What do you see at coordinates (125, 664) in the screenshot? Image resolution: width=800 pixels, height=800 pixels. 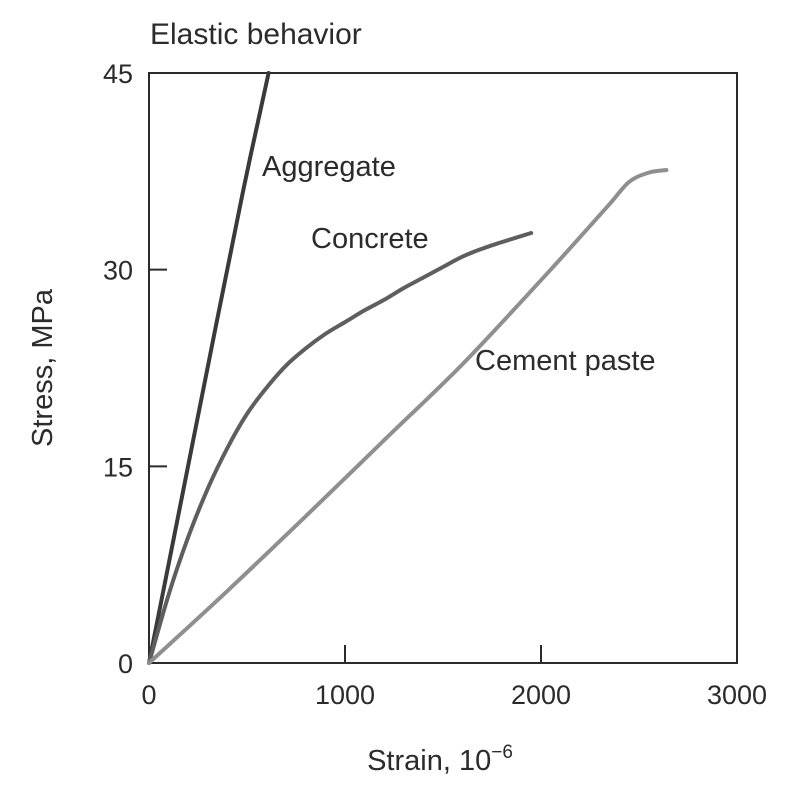 I see `y-tick-label: 0` at bounding box center [125, 664].